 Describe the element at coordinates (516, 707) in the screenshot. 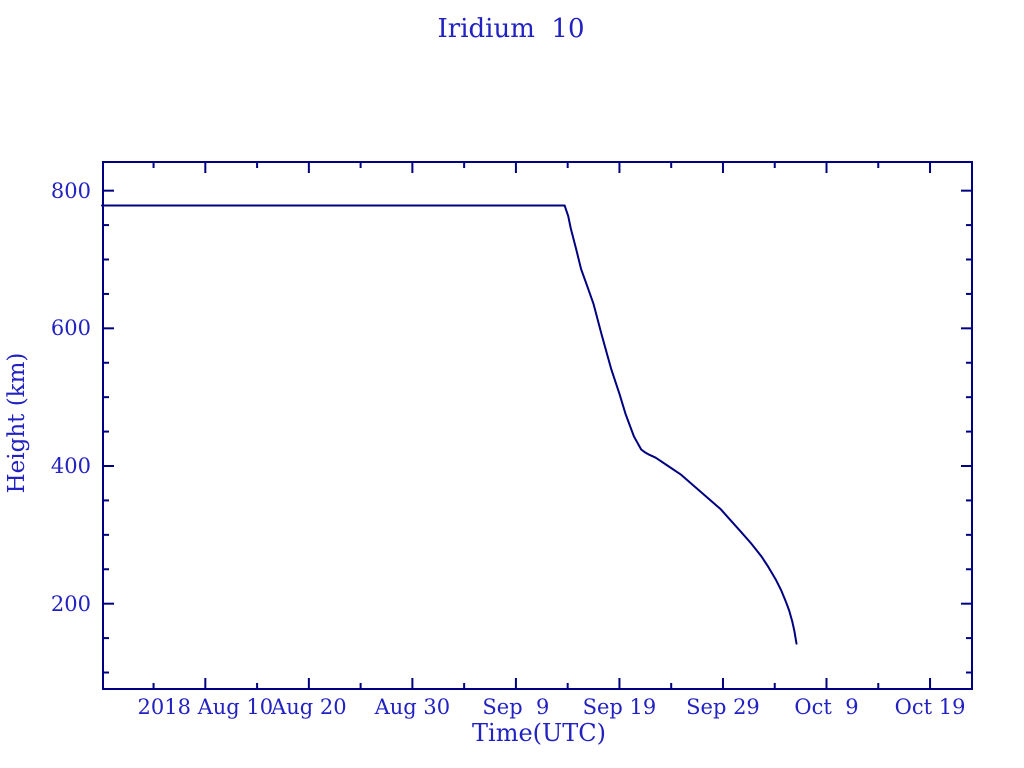

I see `x-tick-label: Sep 9` at that location.